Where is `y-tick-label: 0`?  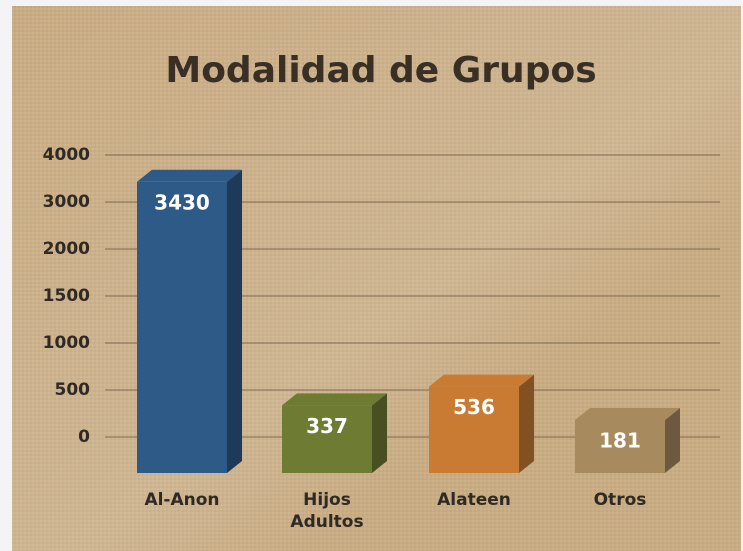 y-tick-label: 0 is located at coordinates (84, 437).